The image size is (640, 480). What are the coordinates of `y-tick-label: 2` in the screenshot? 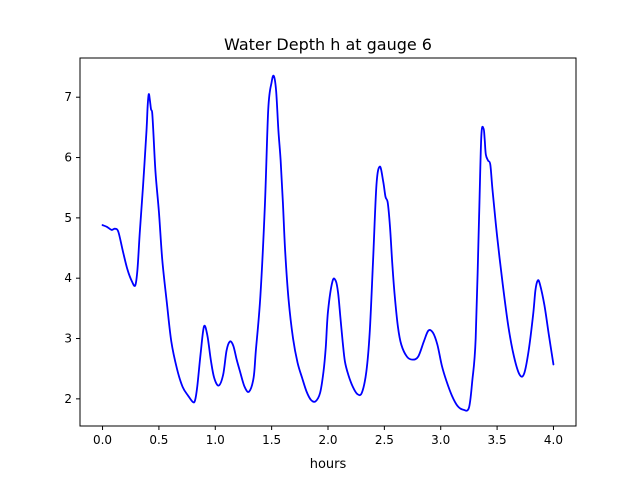 It's located at (68, 399).